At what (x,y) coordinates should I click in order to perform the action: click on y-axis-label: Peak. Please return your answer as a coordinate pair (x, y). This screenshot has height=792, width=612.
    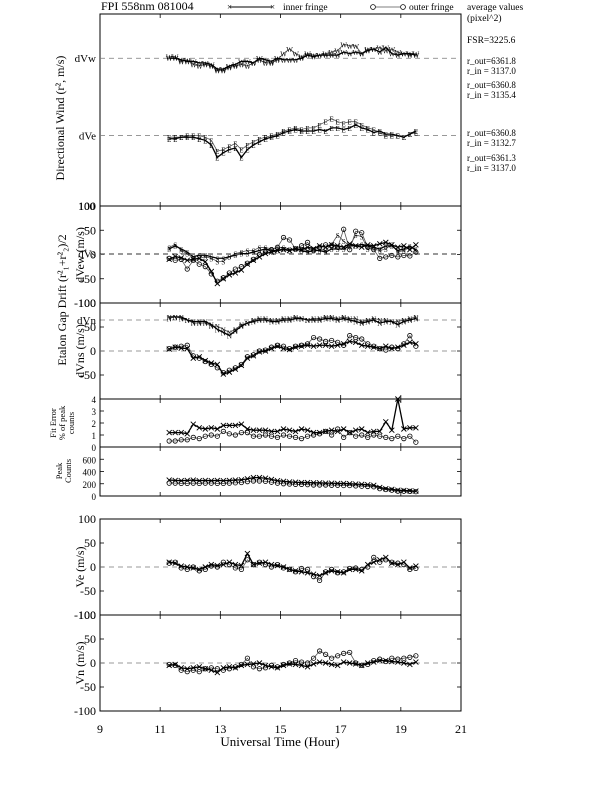
    Looking at the image, I should click on (59, 470).